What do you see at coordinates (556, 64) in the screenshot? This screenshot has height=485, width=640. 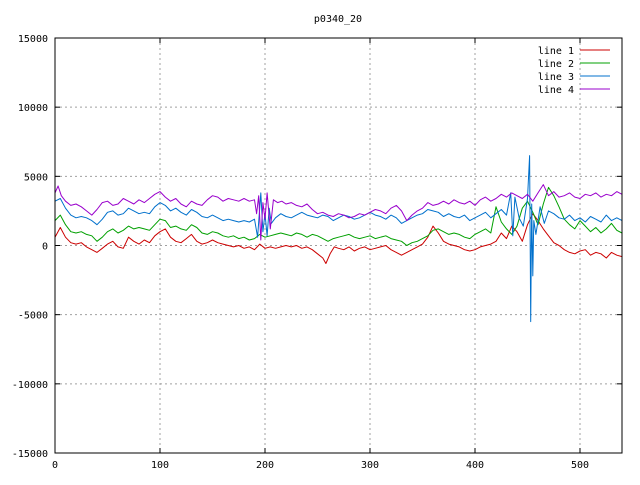 I see `legend-label: line 2` at bounding box center [556, 64].